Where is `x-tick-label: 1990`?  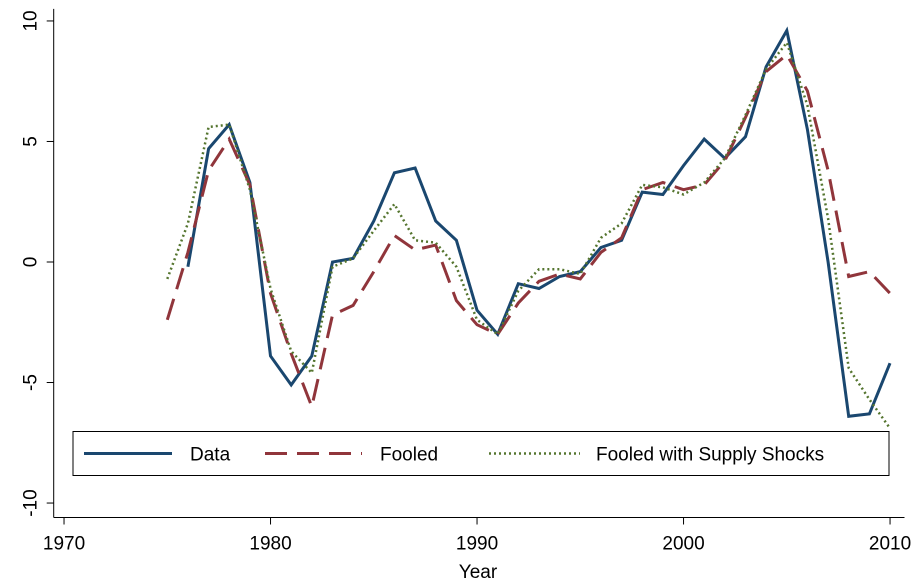
x-tick-label: 1990 is located at coordinates (477, 544).